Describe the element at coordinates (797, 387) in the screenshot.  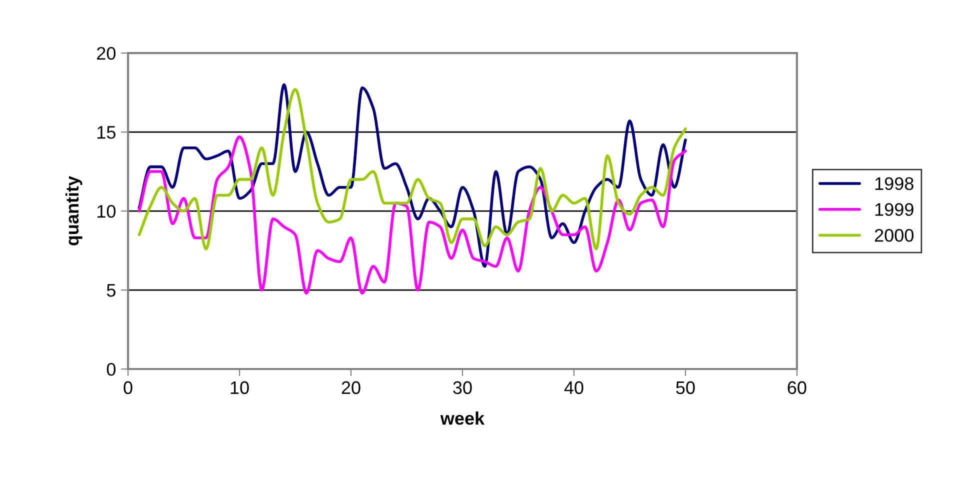
I see `x-tick-label: 60` at that location.